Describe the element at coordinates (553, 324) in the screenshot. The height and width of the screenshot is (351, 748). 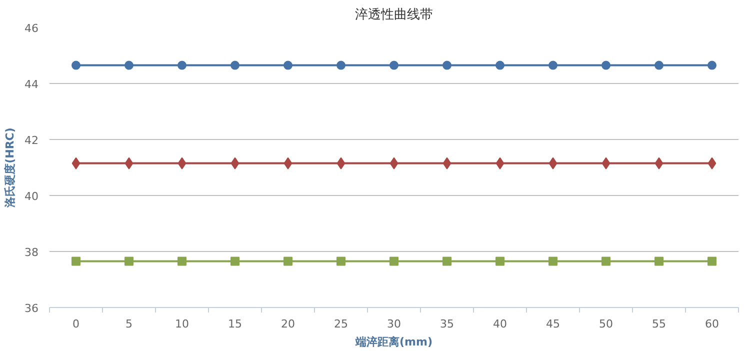
I see `x-tick-label: 45` at that location.